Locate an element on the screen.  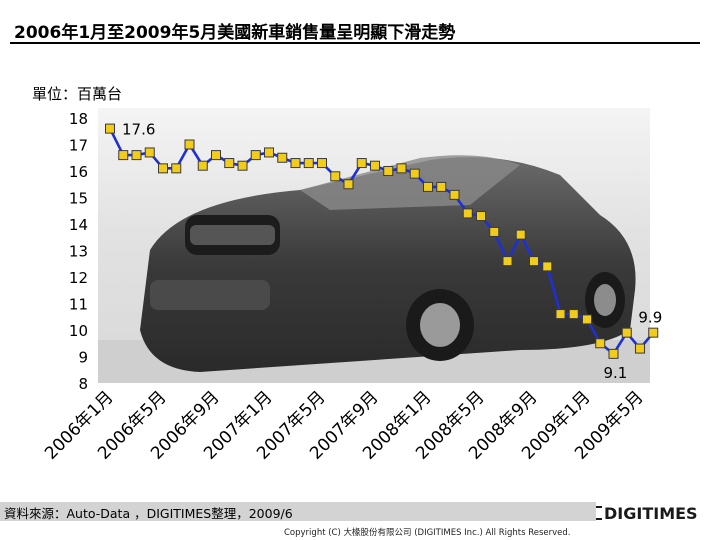
y-tick-label: 15 is located at coordinates (78, 199).